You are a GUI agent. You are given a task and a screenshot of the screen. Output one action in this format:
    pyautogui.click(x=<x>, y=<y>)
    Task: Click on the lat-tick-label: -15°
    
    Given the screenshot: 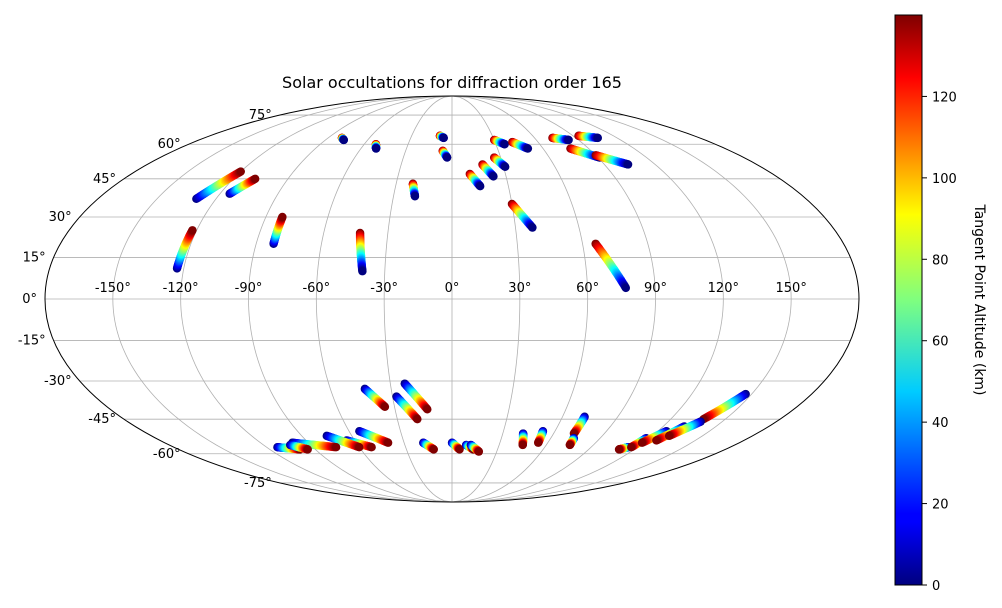 What is the action you would take?
    pyautogui.click(x=32, y=341)
    